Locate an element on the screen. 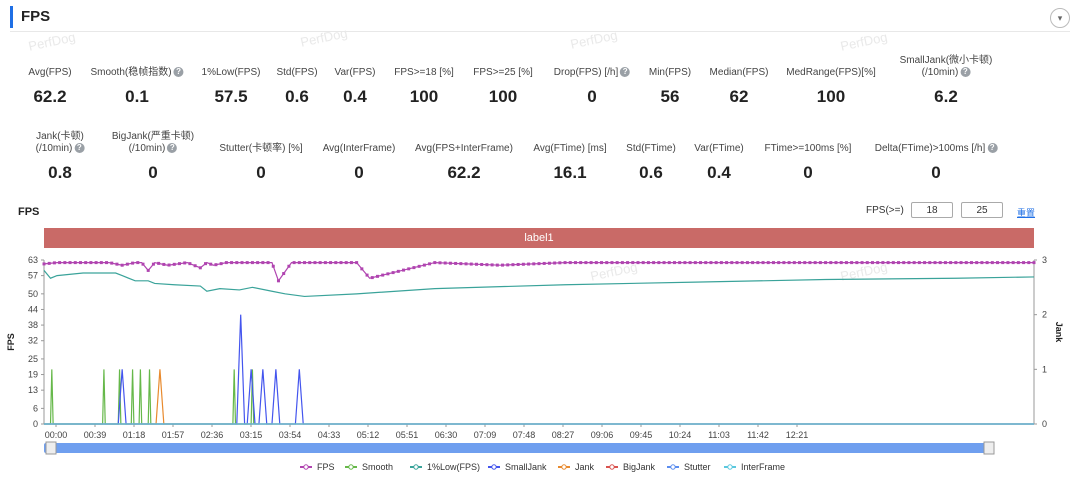 The image size is (1080, 479). metric-value: 100 is located at coordinates (424, 96).